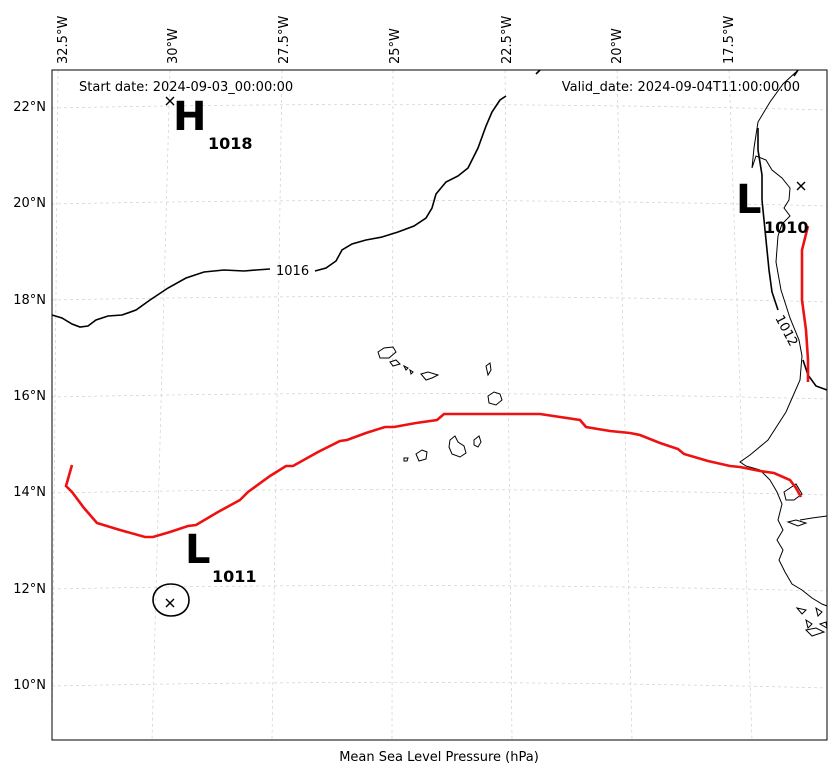 The width and height of the screenshot is (837, 783). I want to click on front-east, so click(805, 303).